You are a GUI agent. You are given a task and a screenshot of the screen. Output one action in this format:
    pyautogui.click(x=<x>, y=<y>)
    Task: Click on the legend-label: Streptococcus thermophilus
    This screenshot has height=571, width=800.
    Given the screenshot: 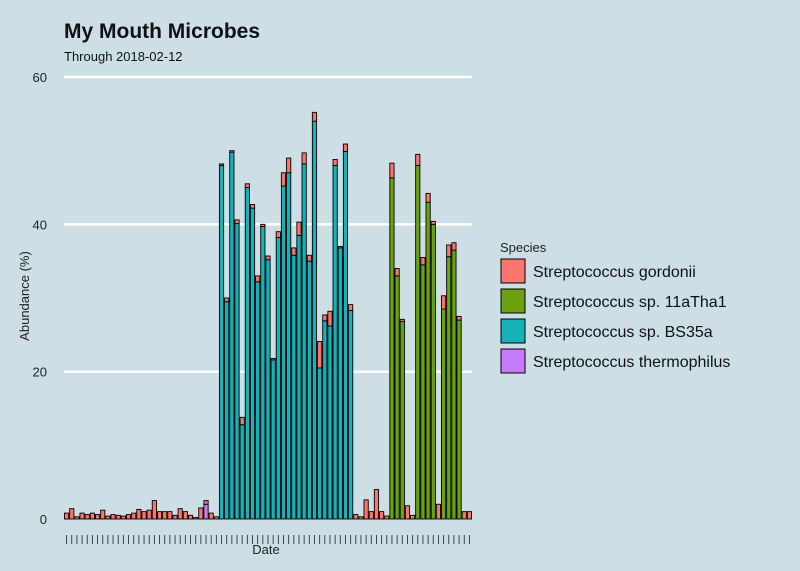 What is the action you would take?
    pyautogui.click(x=631, y=362)
    